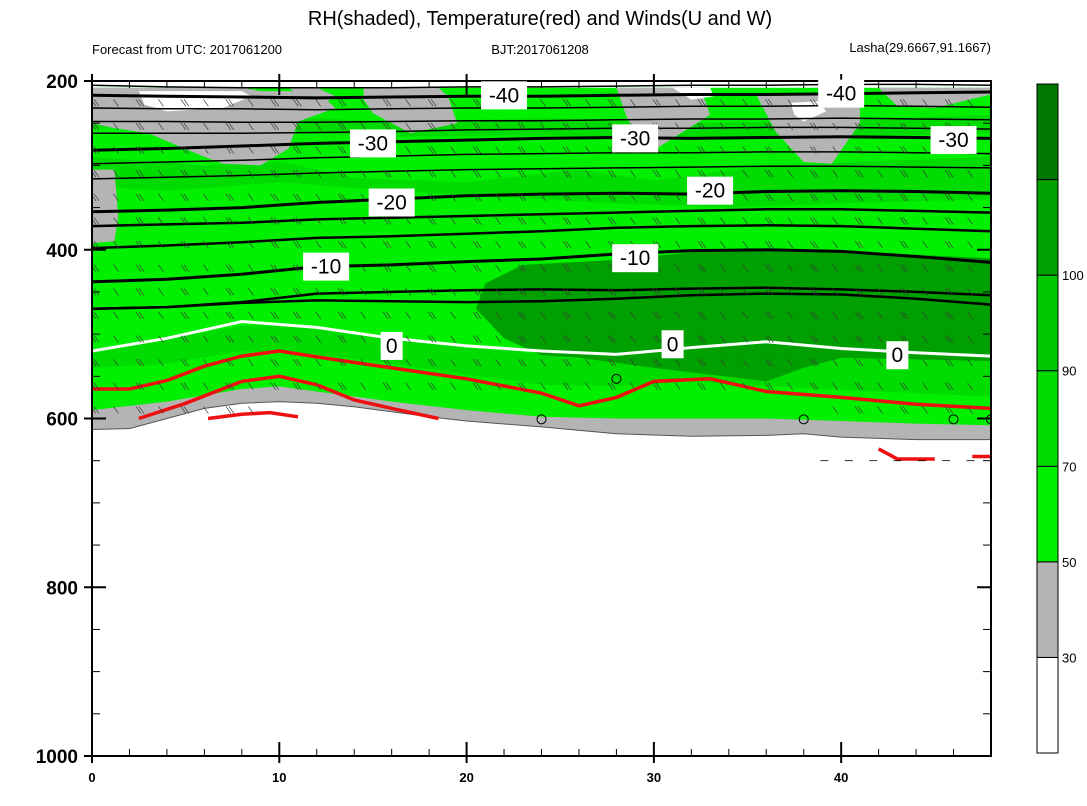 The height and width of the screenshot is (806, 1087). I want to click on rh-band-low, so click(541, 381).